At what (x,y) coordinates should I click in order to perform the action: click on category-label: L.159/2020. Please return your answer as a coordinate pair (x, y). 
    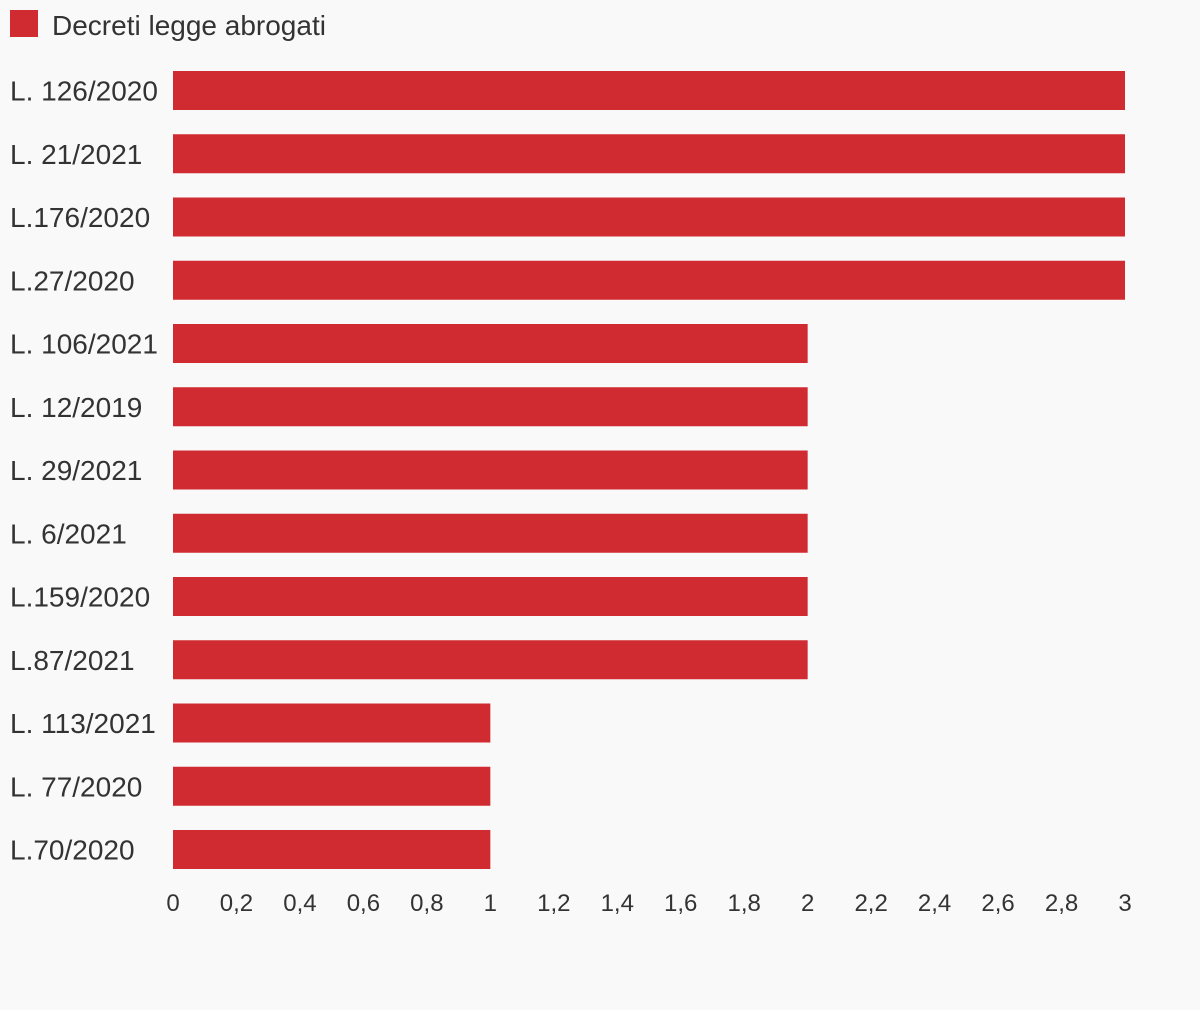
    Looking at the image, I should click on (80, 597).